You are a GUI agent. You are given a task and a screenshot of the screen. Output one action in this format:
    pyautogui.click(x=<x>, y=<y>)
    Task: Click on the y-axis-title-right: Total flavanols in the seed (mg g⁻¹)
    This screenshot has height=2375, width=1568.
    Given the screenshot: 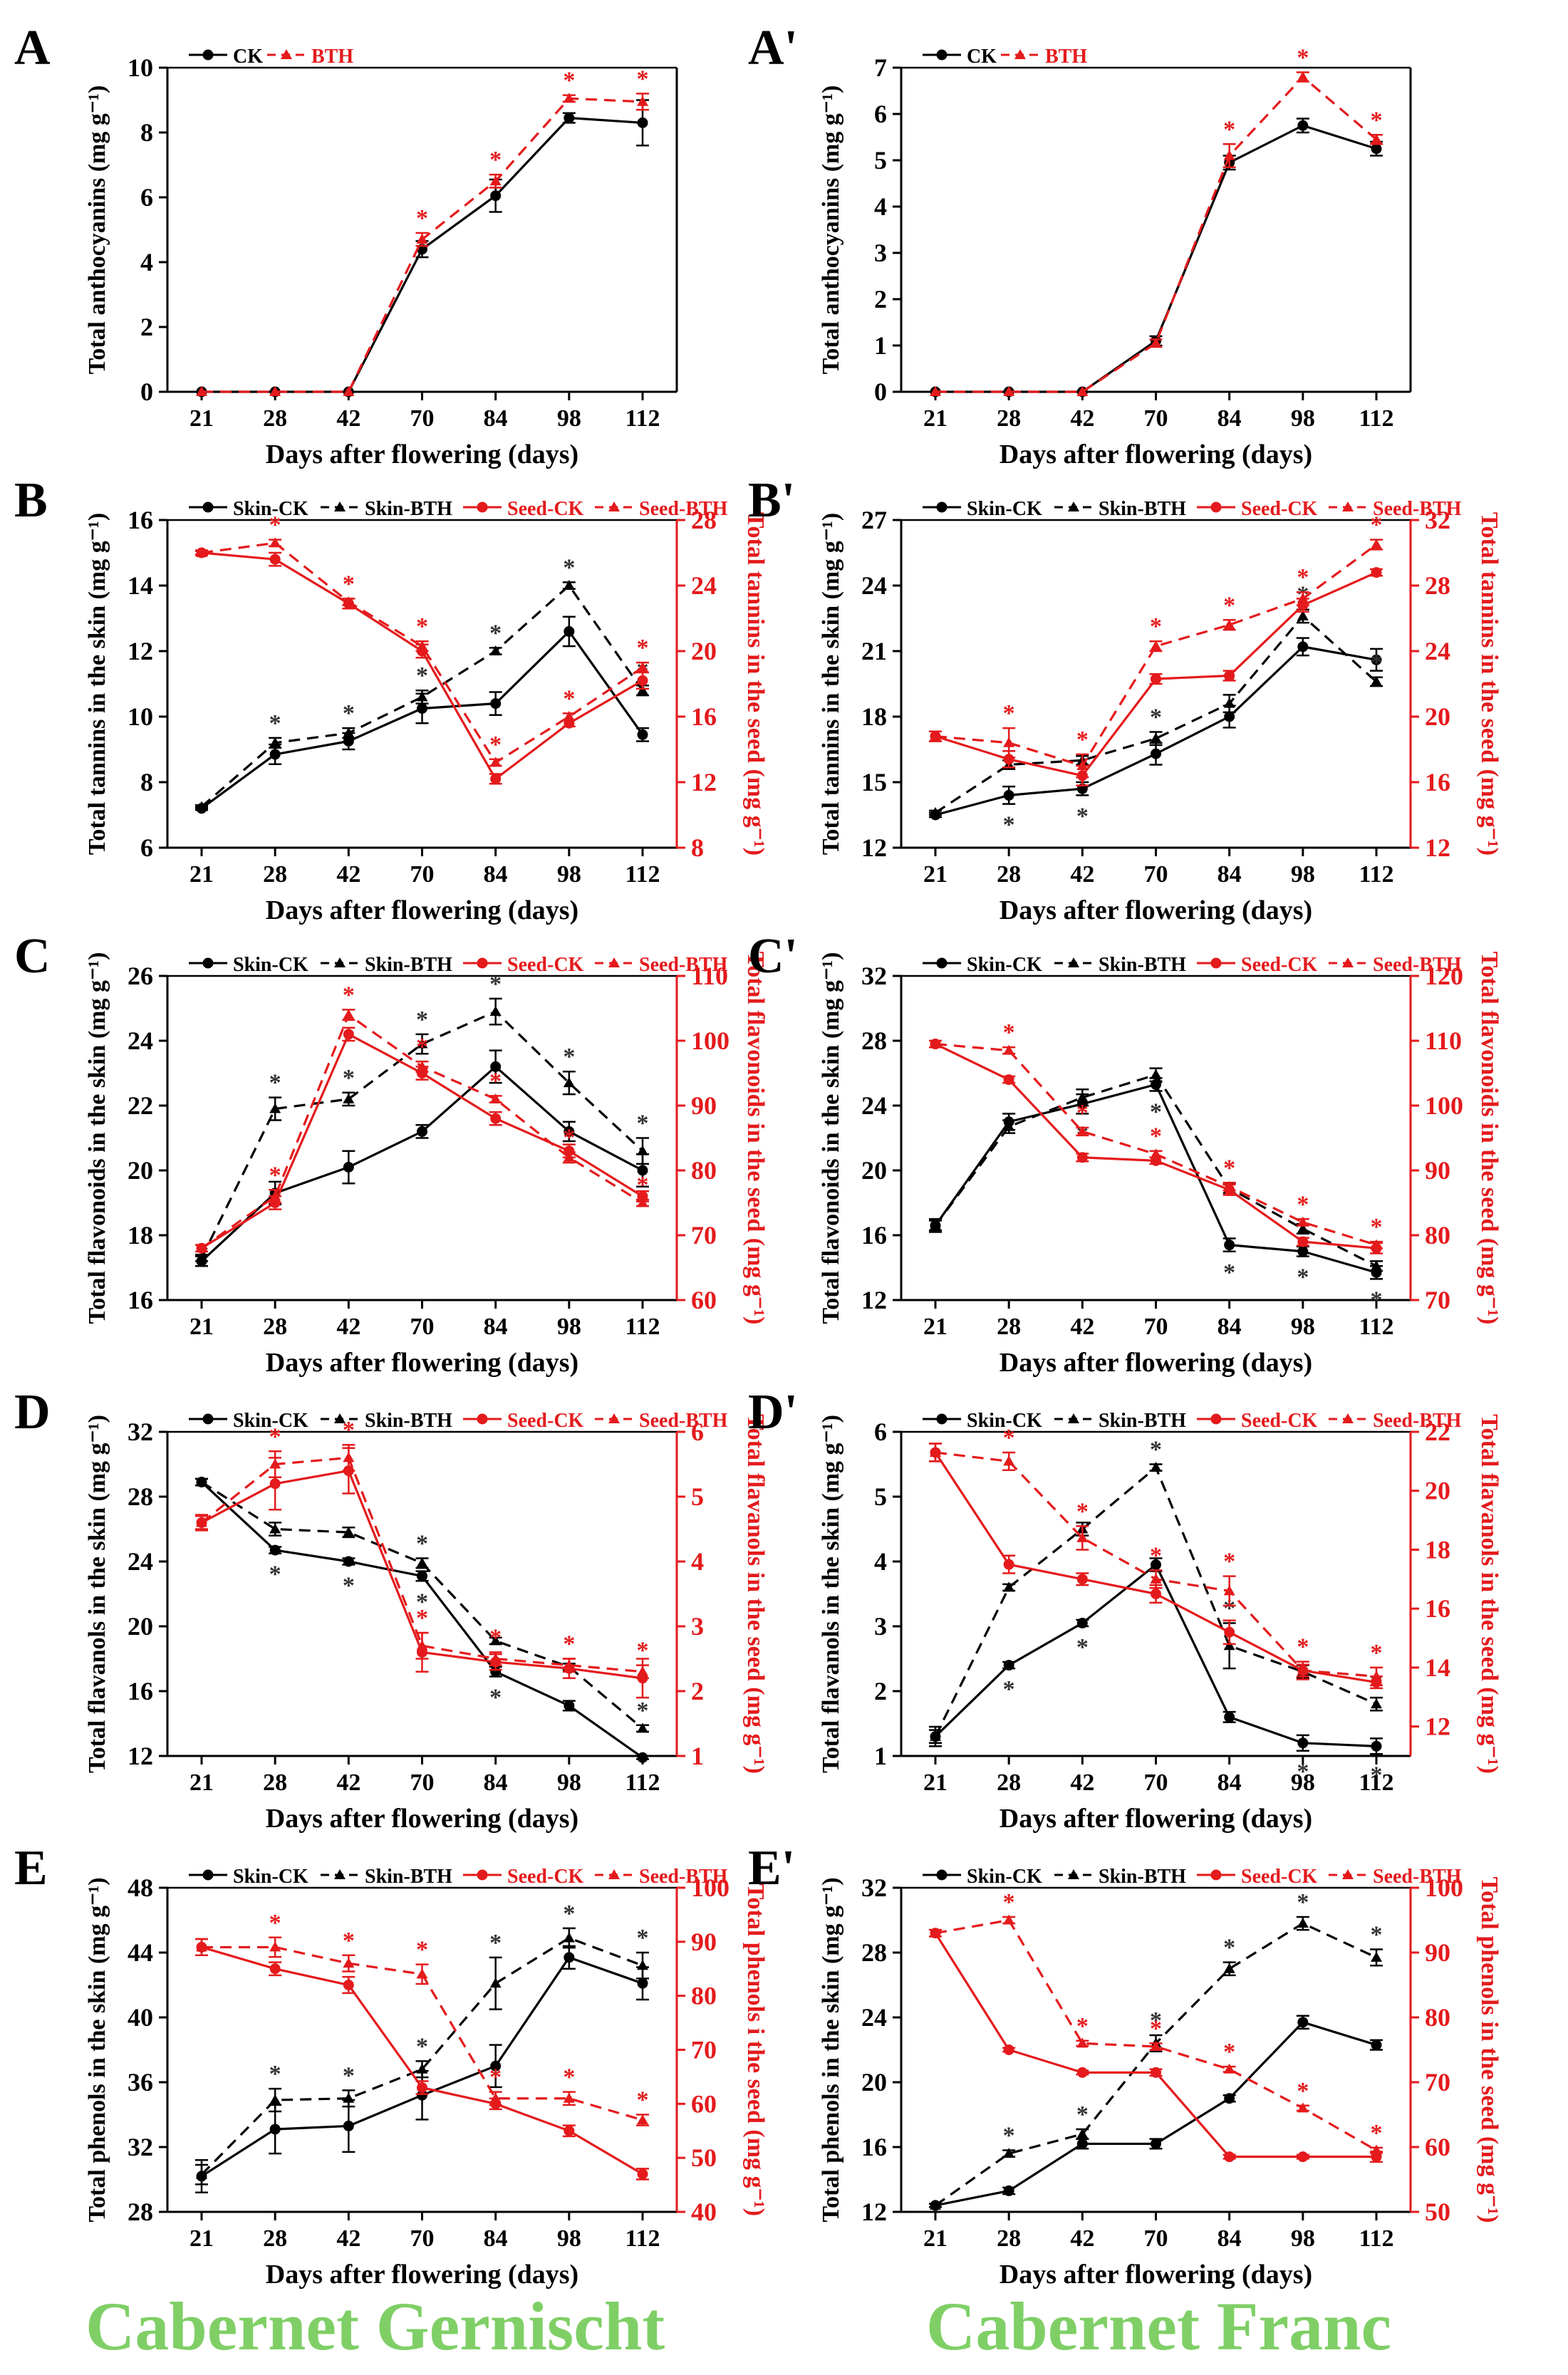 What is the action you would take?
    pyautogui.click(x=1489, y=1594)
    